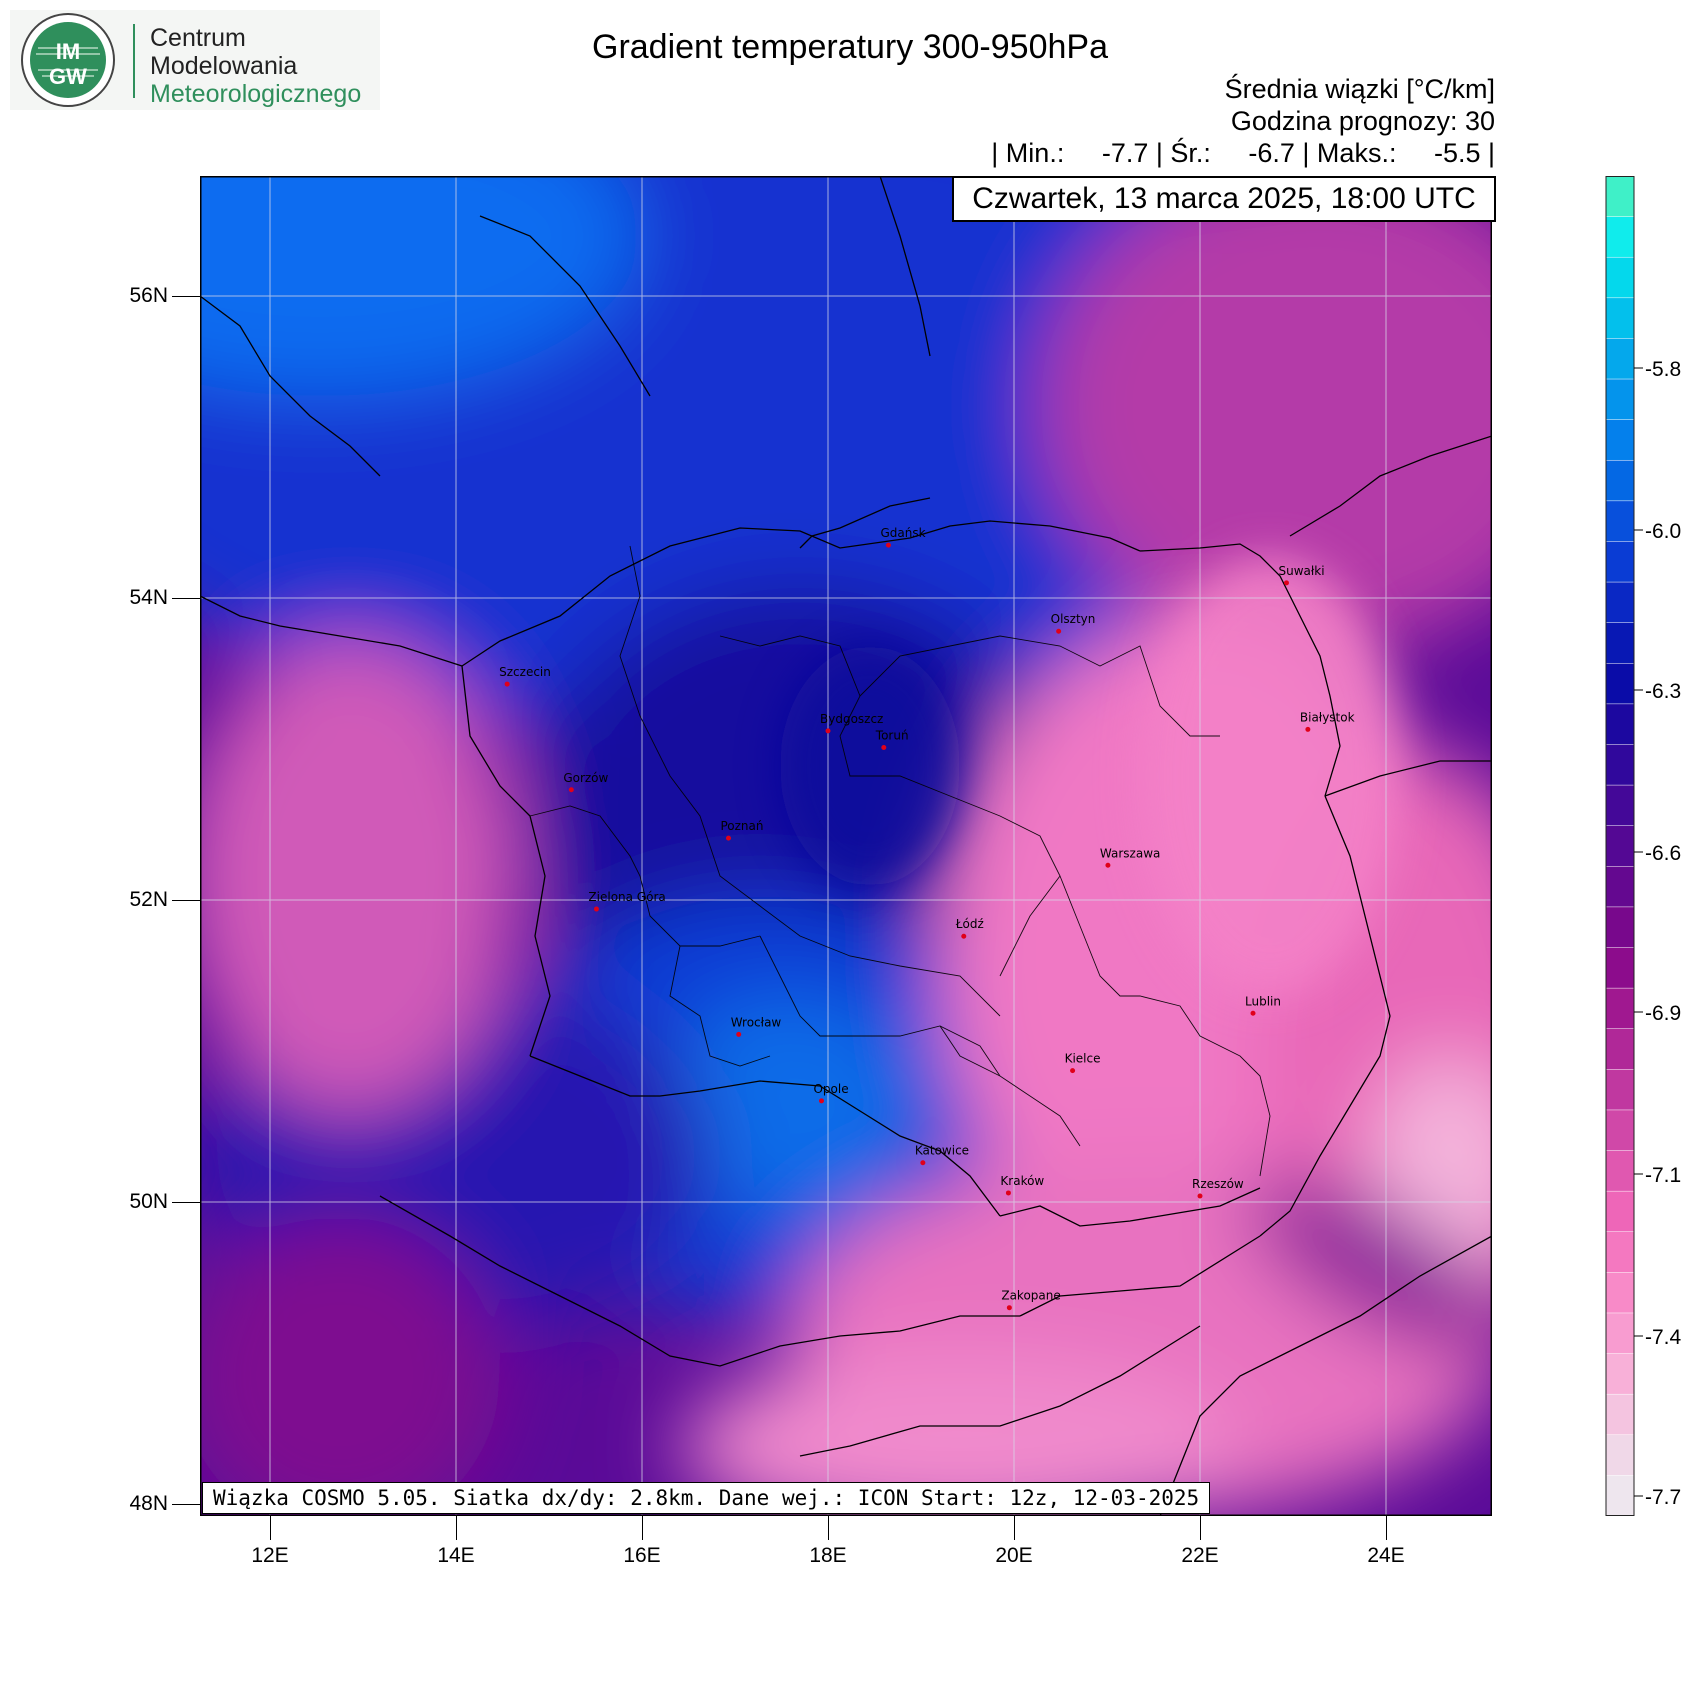  I want to click on longitude-label: 22E, so click(1200, 1555).